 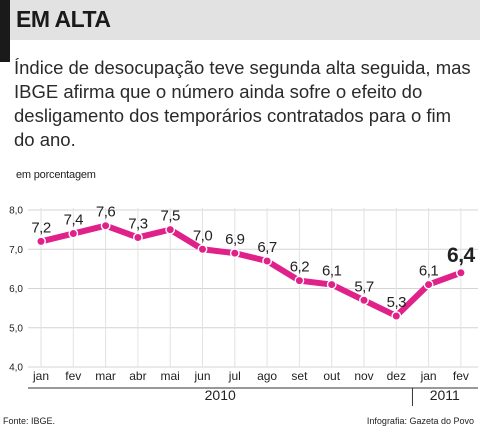 I want to click on data-label: 6,7, so click(x=267, y=247).